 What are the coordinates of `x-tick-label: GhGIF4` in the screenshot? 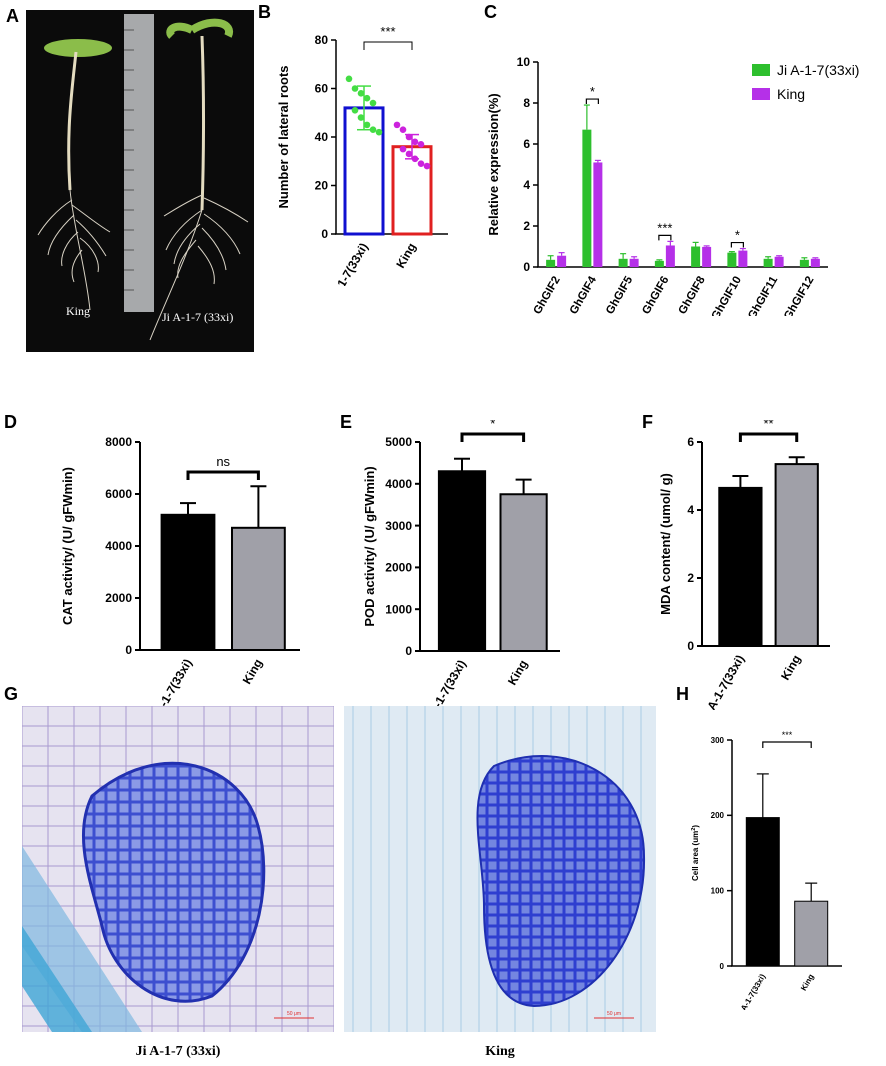 It's located at (583, 295).